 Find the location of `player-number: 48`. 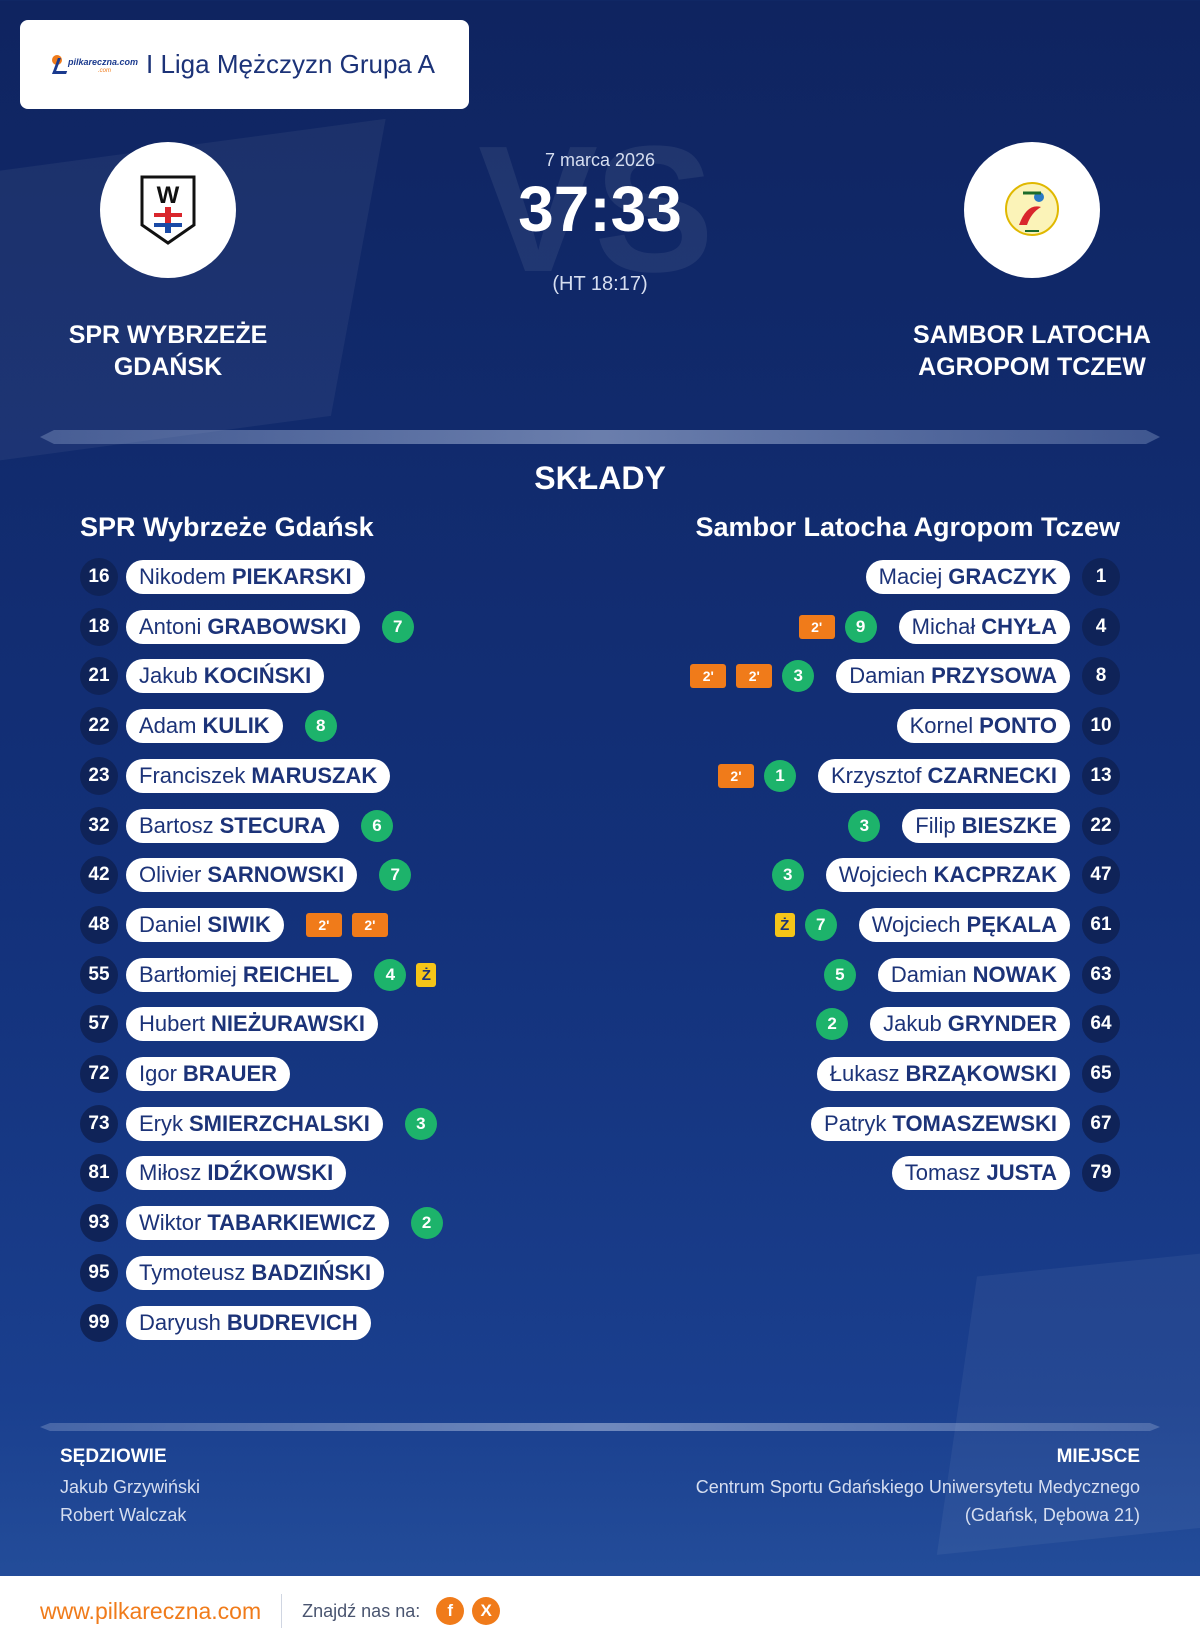

player-number: 48 is located at coordinates (99, 925).